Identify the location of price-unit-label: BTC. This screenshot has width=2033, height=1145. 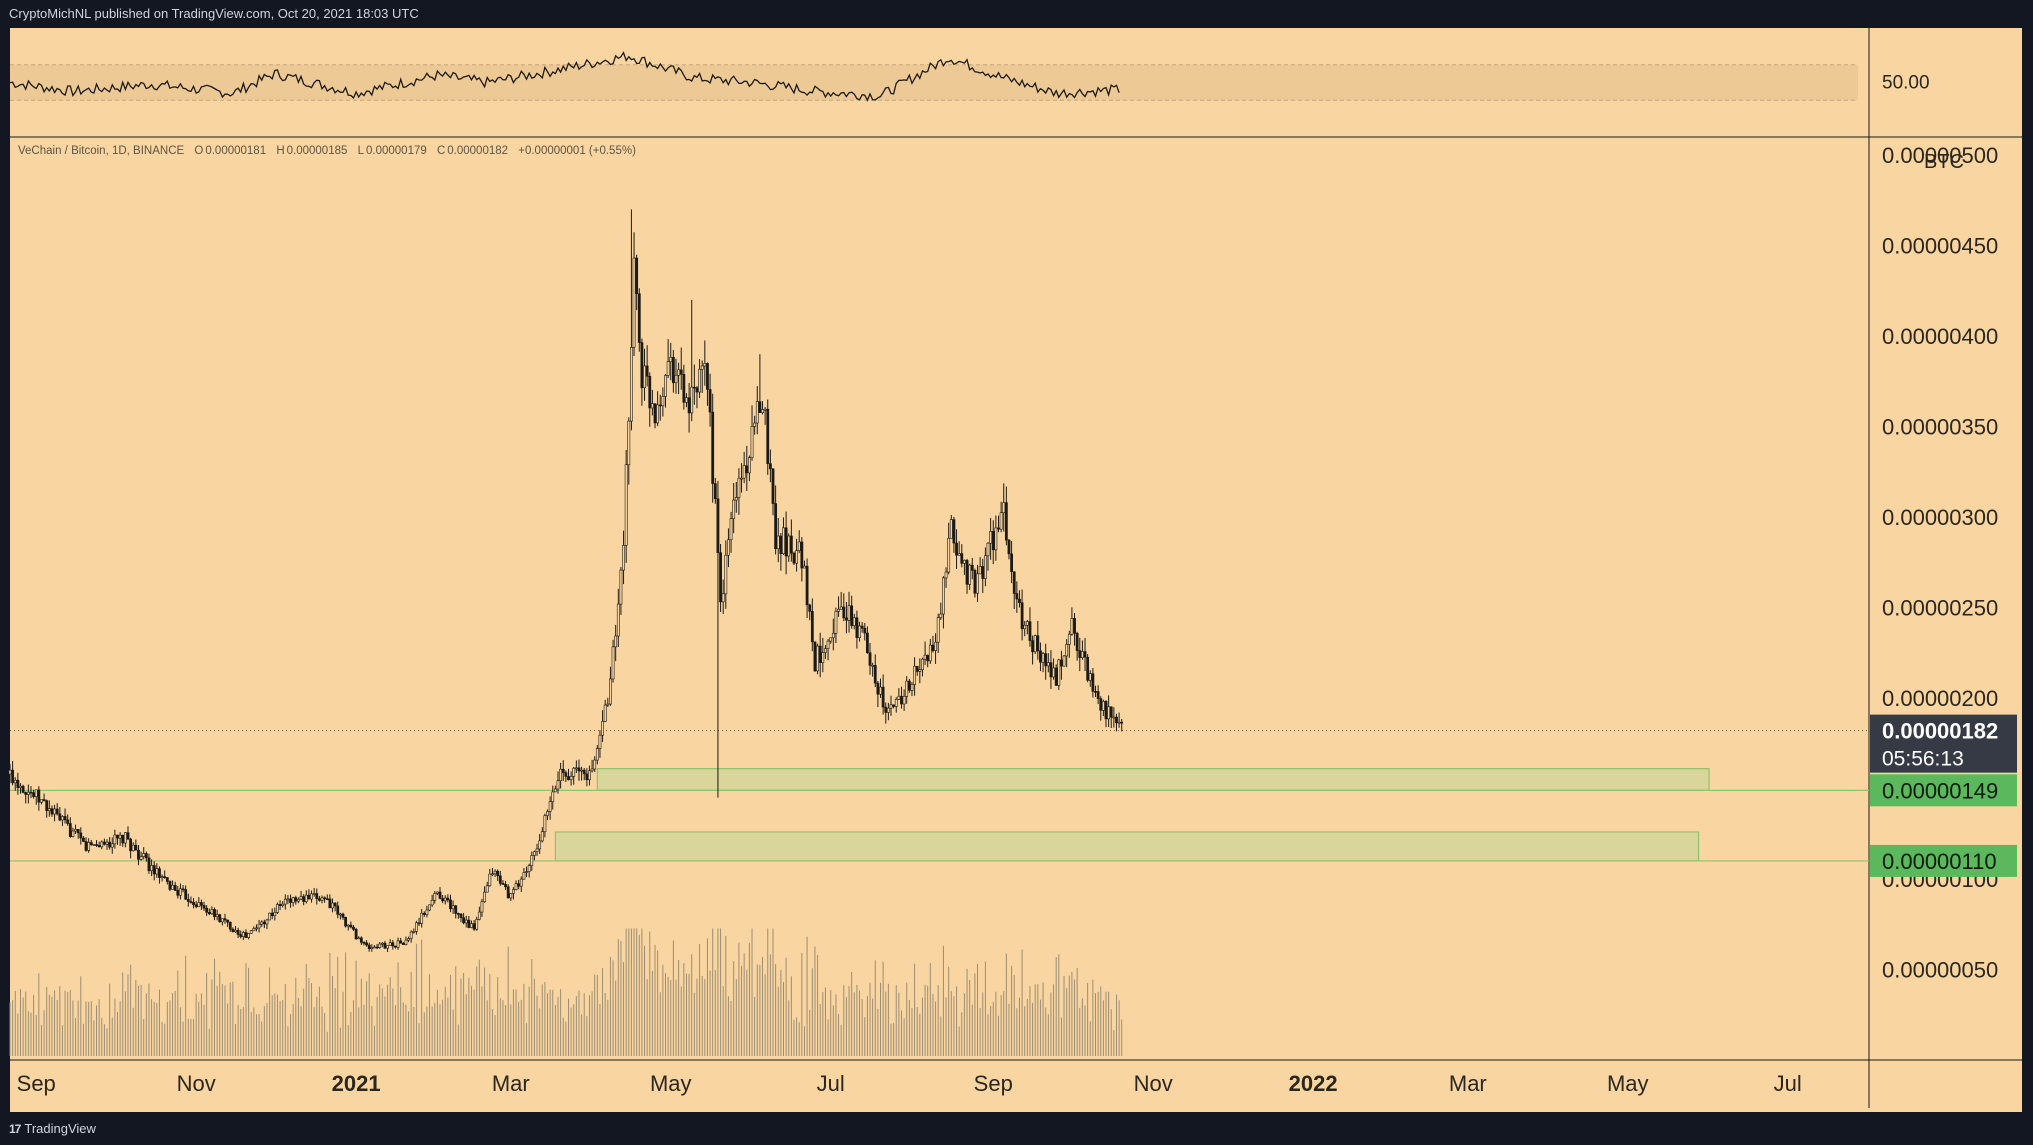
(1944, 162).